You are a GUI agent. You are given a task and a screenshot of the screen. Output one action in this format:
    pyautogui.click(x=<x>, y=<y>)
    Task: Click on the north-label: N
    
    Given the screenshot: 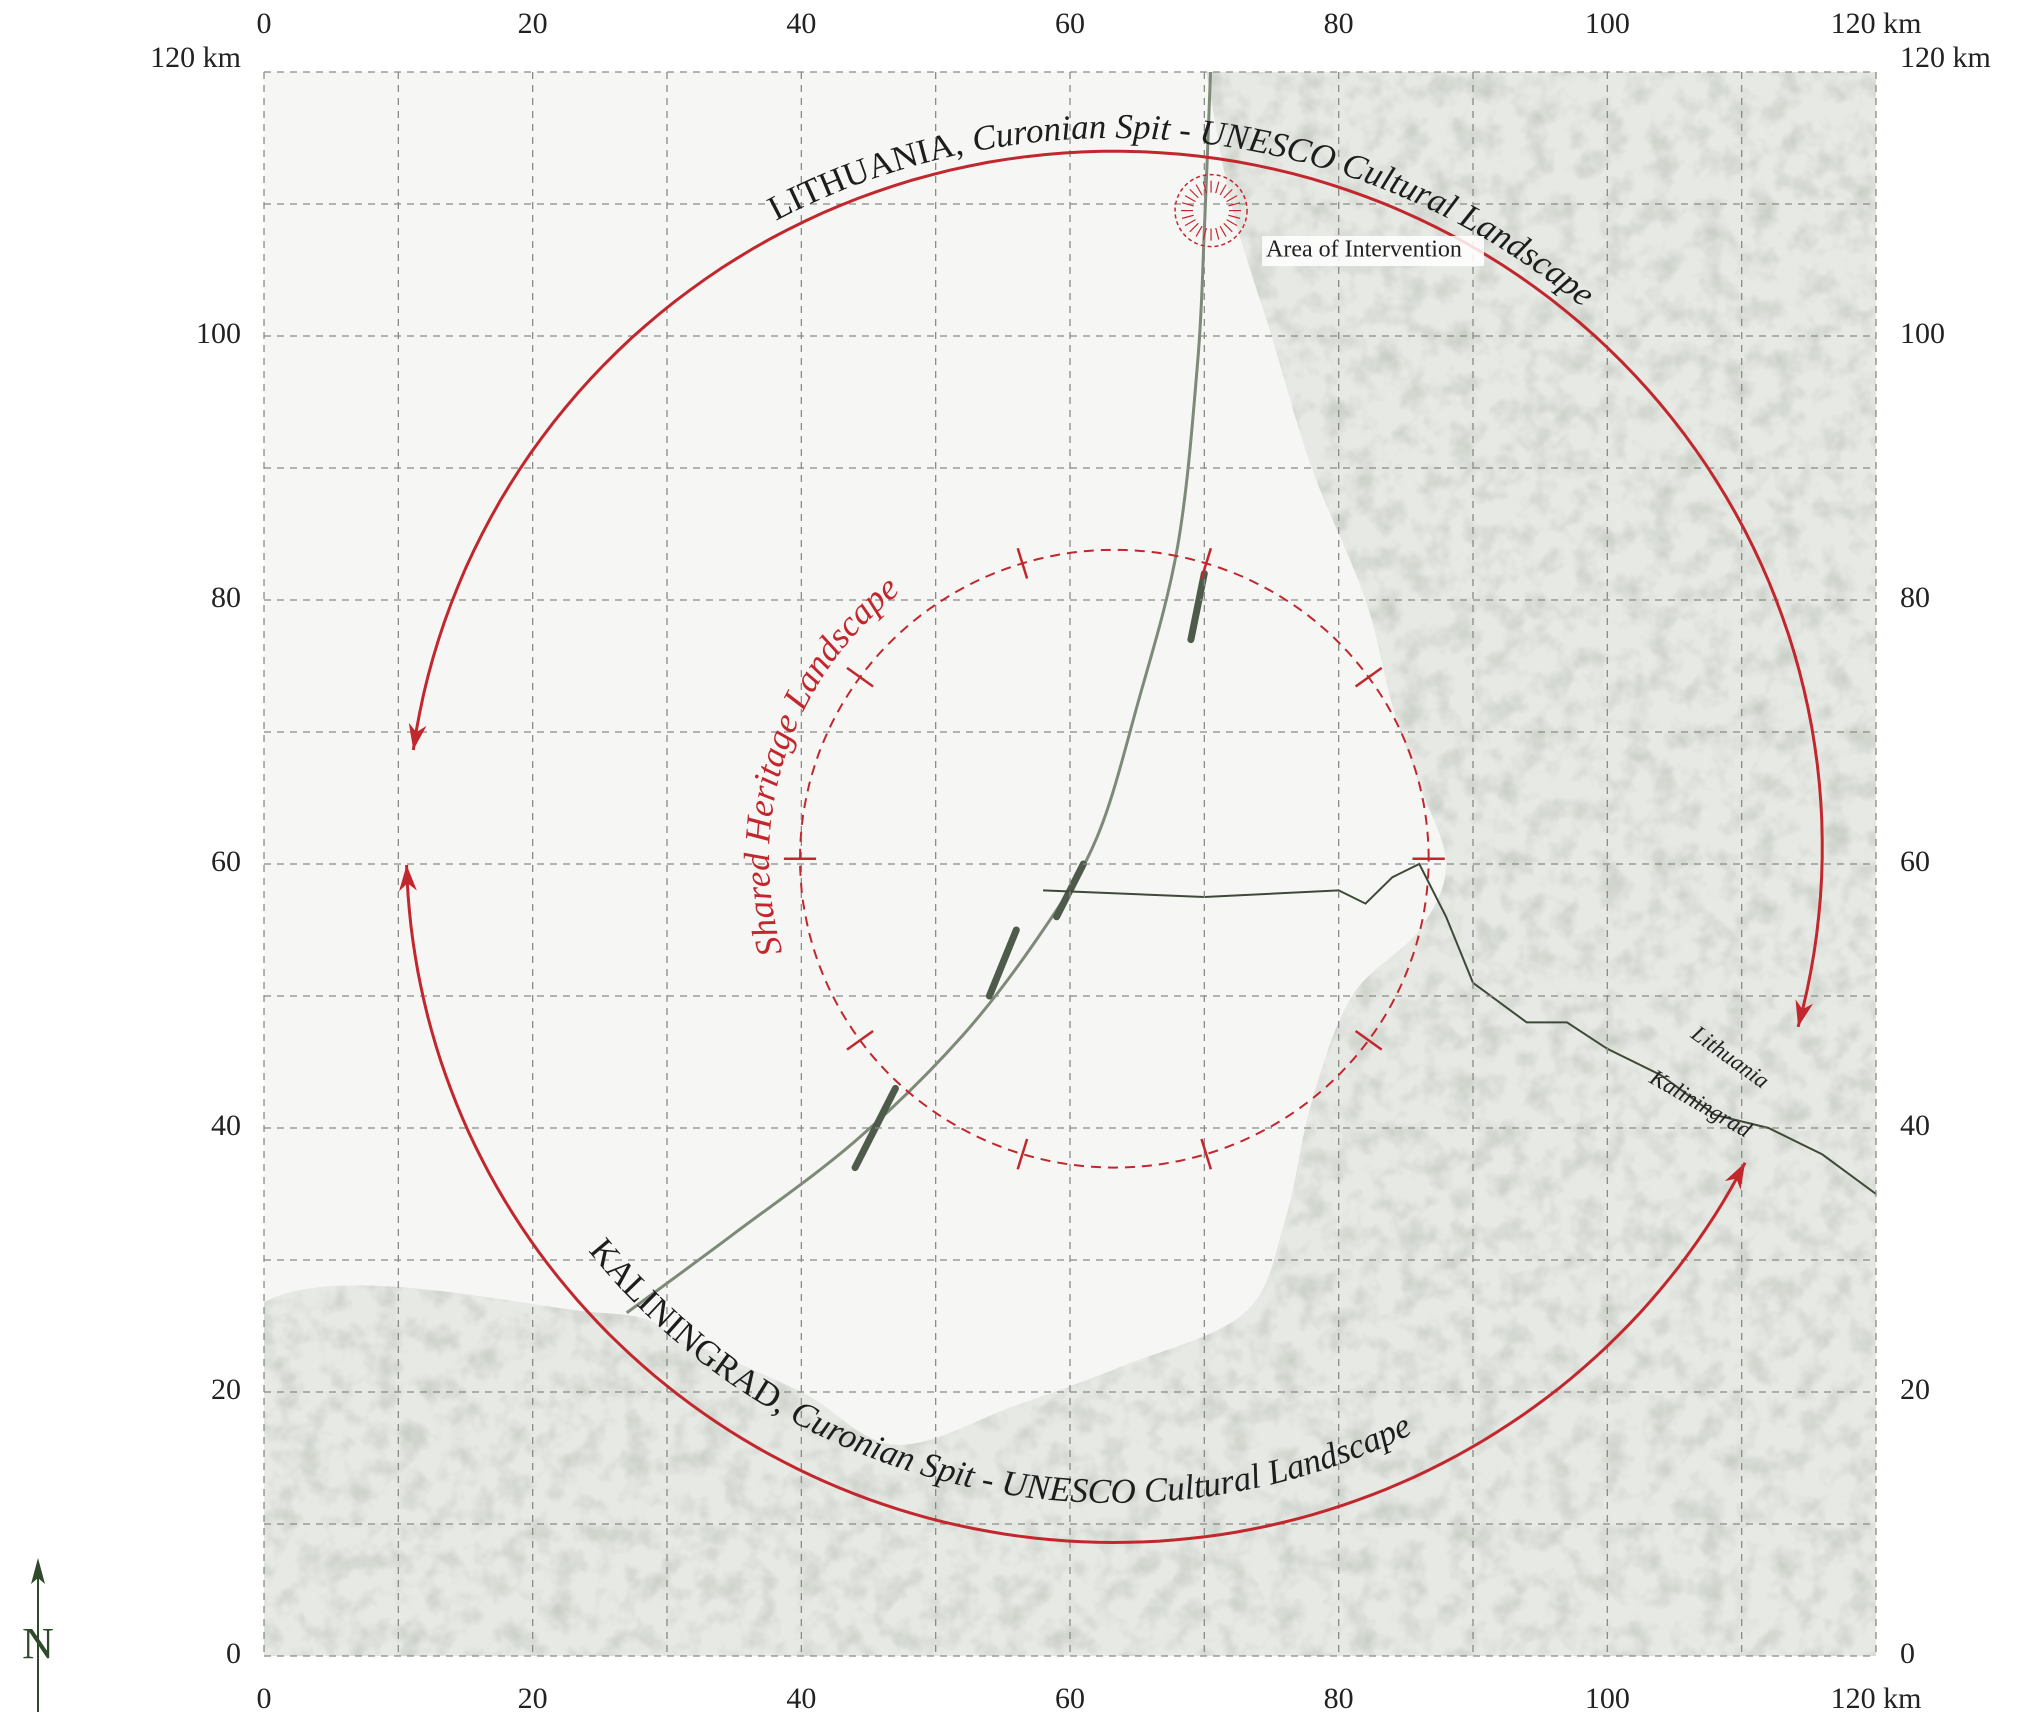 What is the action you would take?
    pyautogui.click(x=38, y=1643)
    